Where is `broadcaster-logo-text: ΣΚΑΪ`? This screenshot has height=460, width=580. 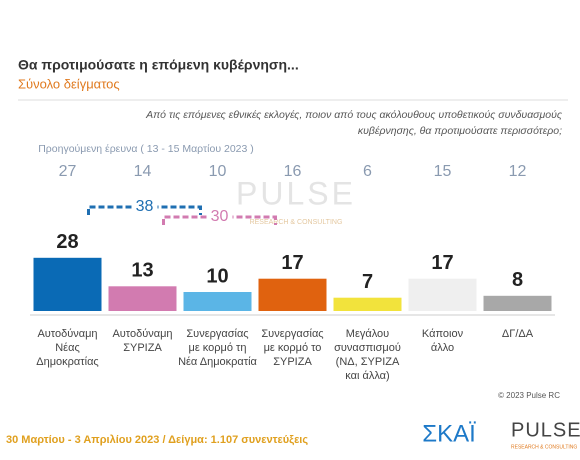
broadcaster-logo-text: ΣΚΑΪ is located at coordinates (449, 433).